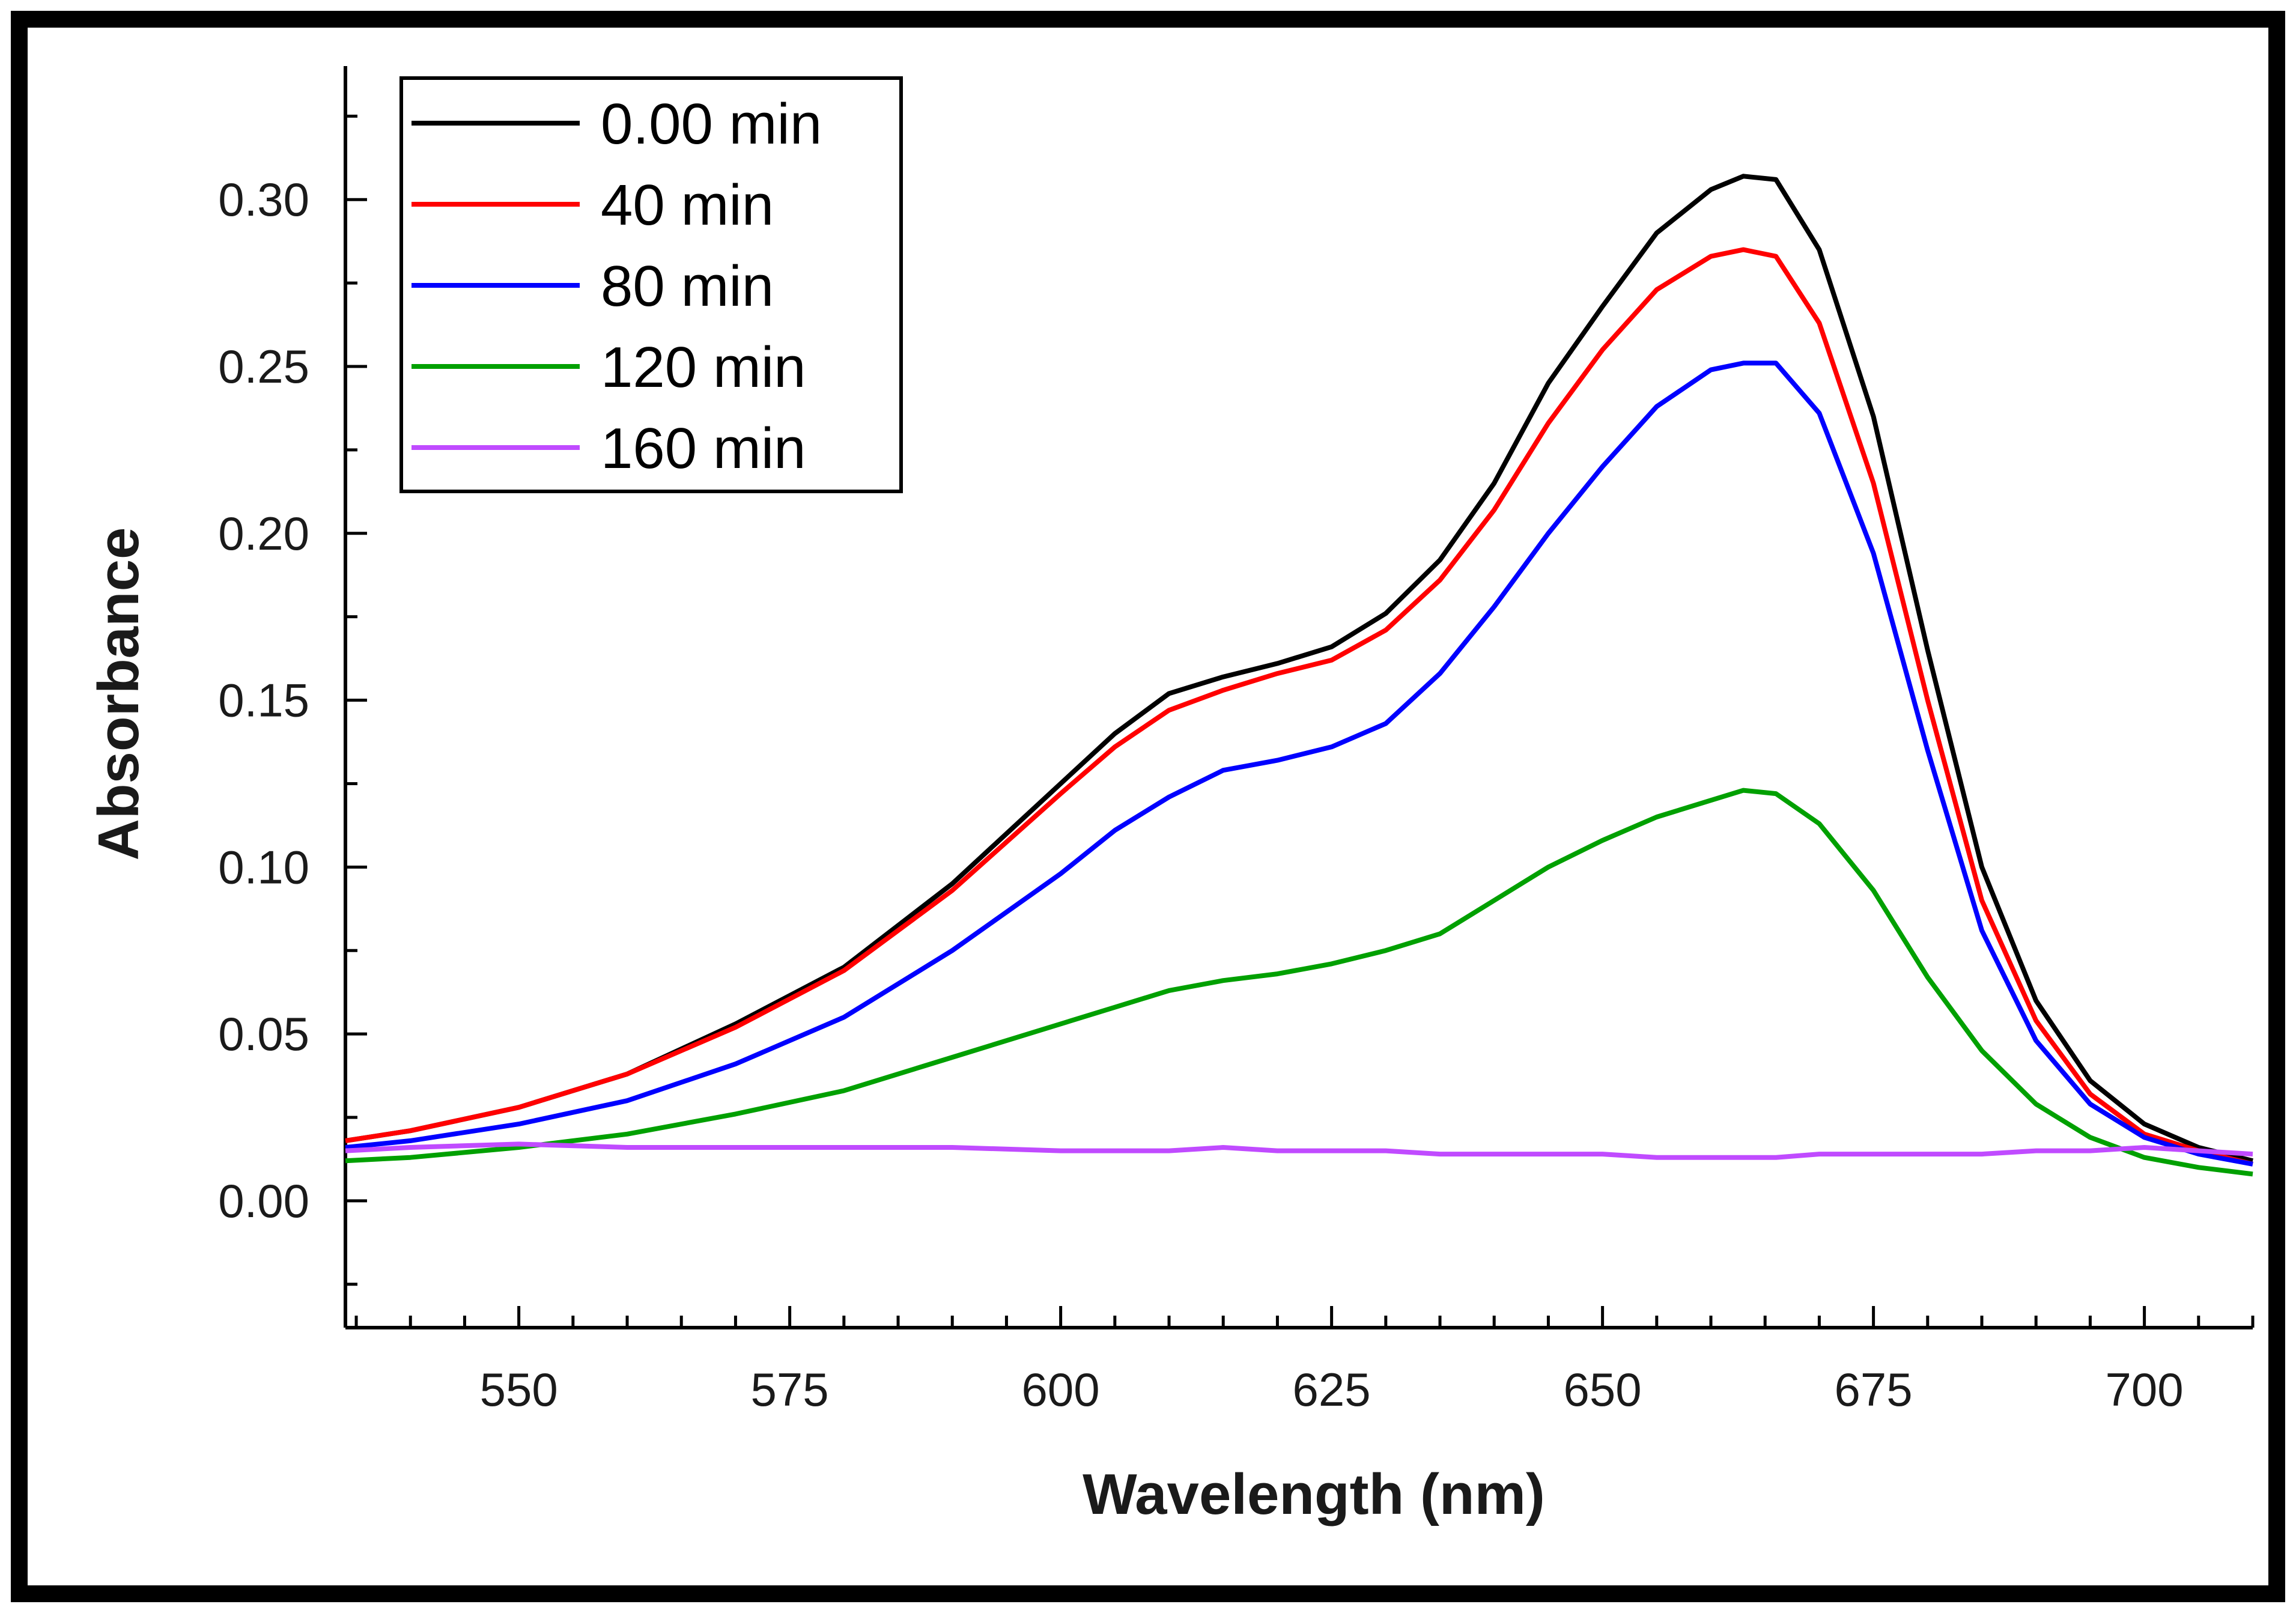 The width and height of the screenshot is (2296, 1616). I want to click on legend-label-2: 80 min, so click(687, 286).